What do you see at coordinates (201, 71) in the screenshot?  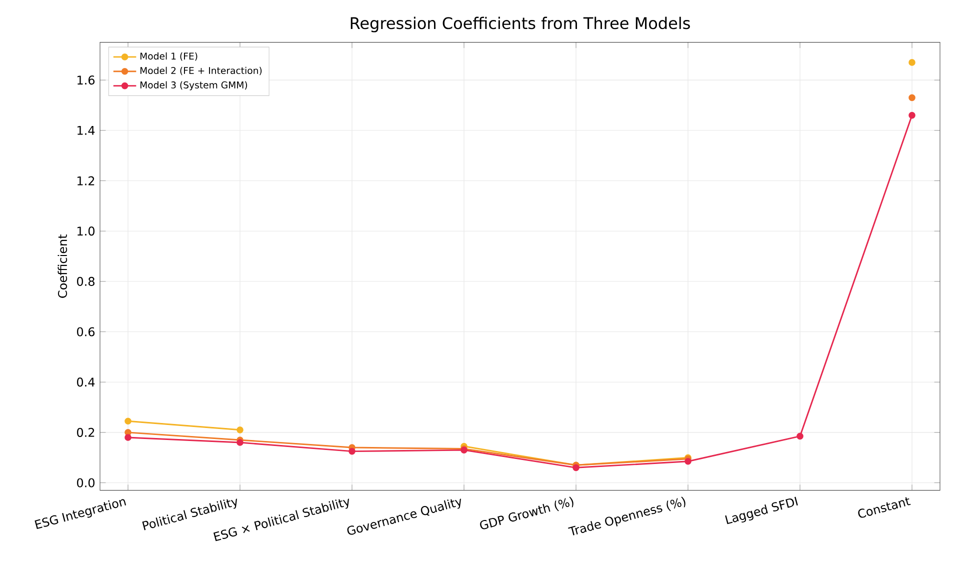 I see `legend-label: Model 2 (FE + Interaction)` at bounding box center [201, 71].